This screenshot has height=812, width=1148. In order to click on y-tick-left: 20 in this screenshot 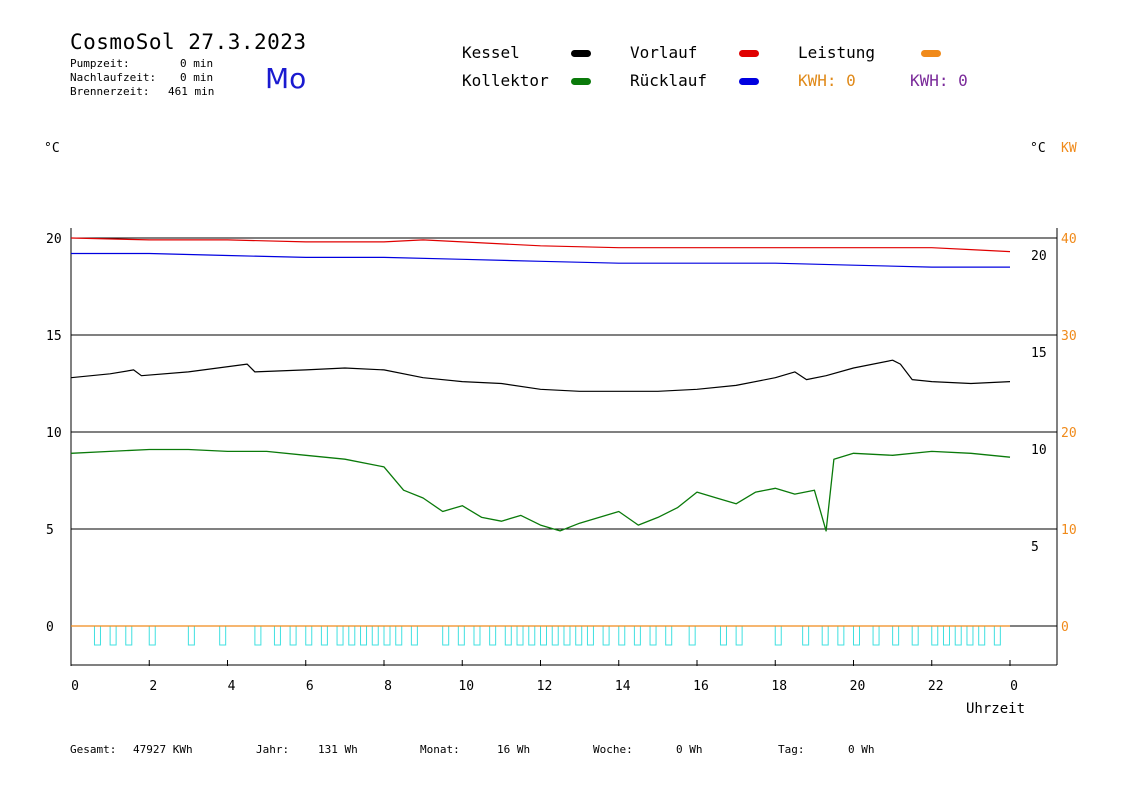, I will do `click(54, 239)`.